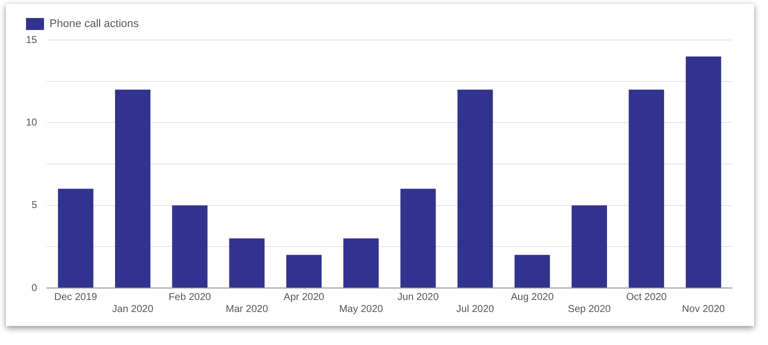 This screenshot has width=768, height=345. What do you see at coordinates (704, 309) in the screenshot?
I see `x-tick-label: Nov 2020` at bounding box center [704, 309].